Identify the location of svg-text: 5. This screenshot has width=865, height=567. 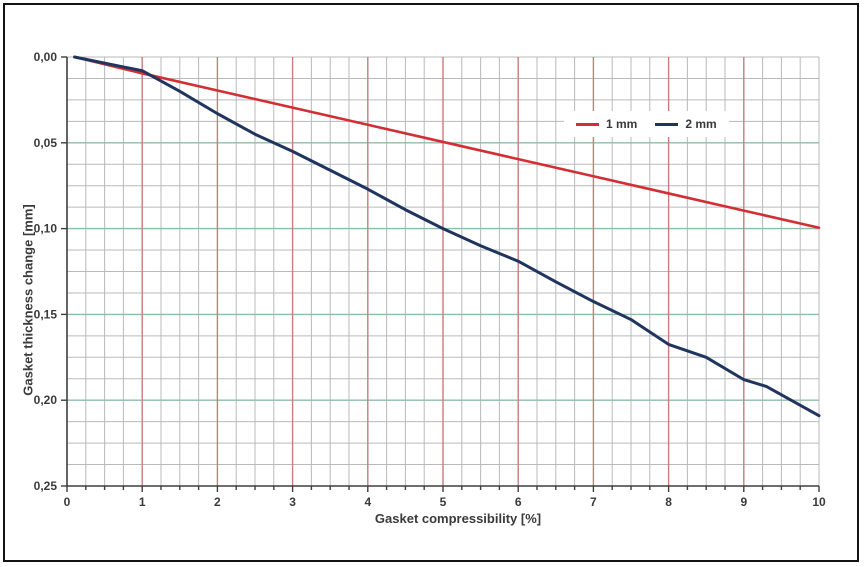
(443, 502).